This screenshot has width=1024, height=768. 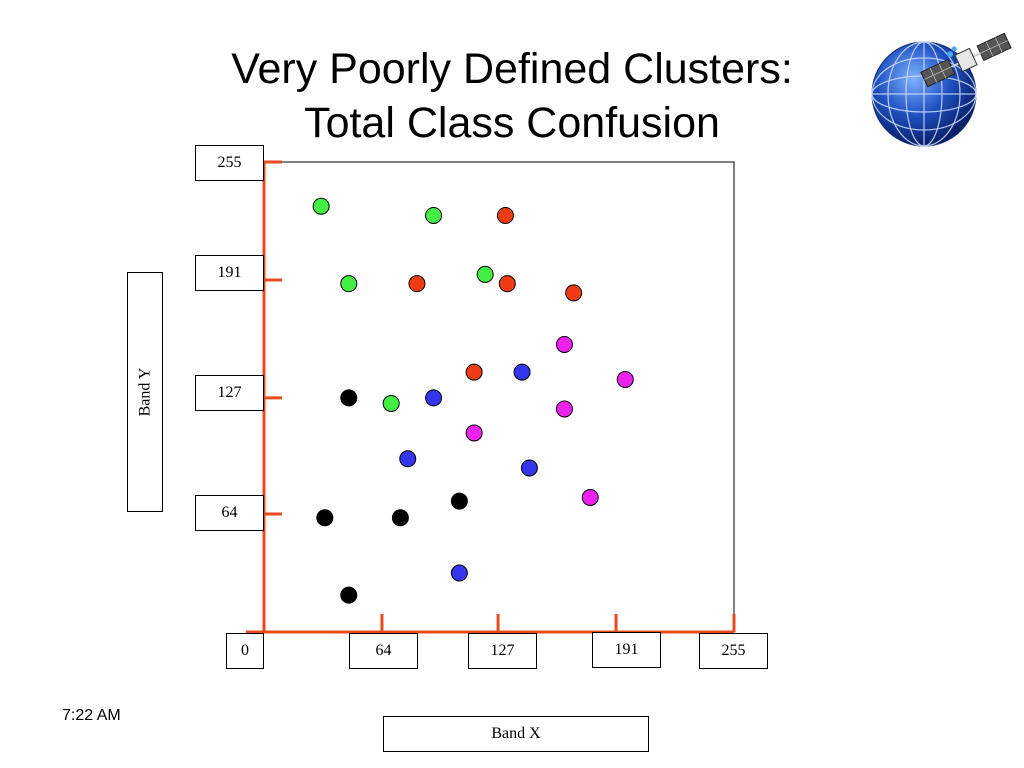 I want to click on title-line-1: Very Poorly Defined Clusters:, so click(x=512, y=69).